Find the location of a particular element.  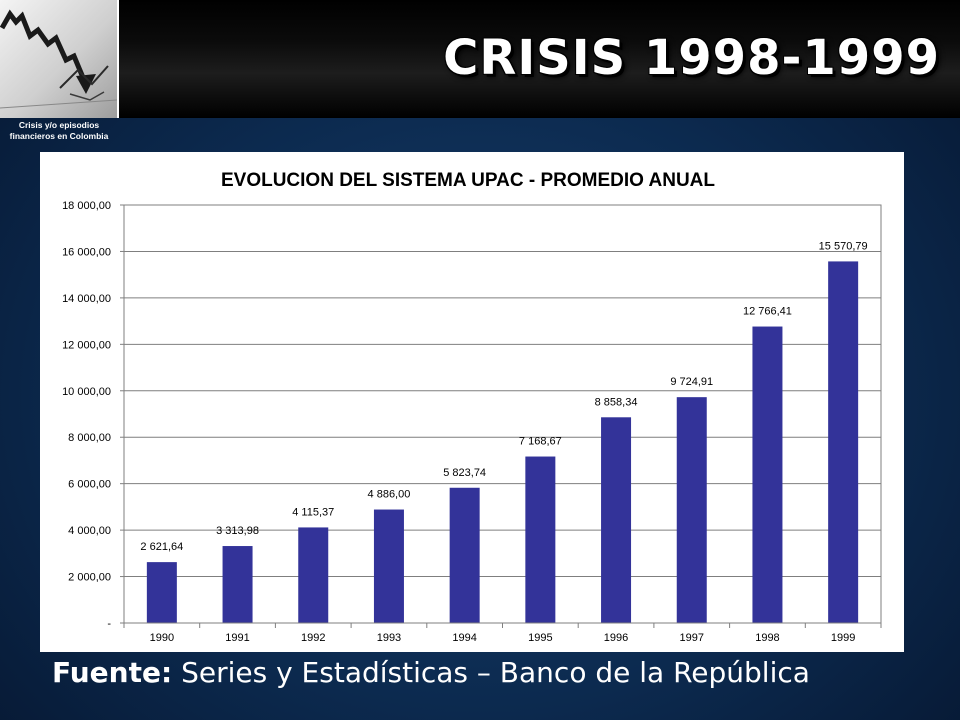

bar-1990 is located at coordinates (161, 592).